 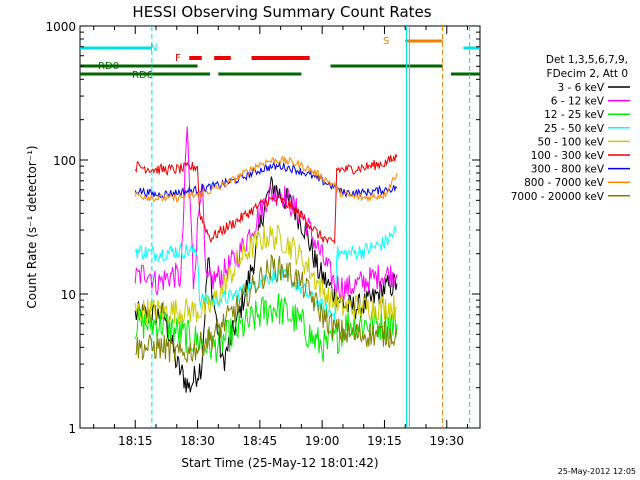 I want to click on rd0-bar-label: RD0, so click(x=108, y=66).